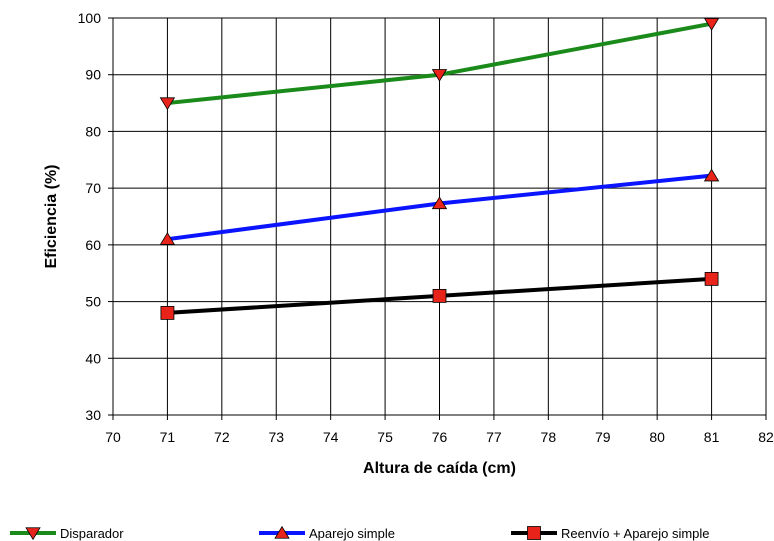 The height and width of the screenshot is (541, 774). Describe the element at coordinates (657, 437) in the screenshot. I see `x-tick-label: 80` at that location.